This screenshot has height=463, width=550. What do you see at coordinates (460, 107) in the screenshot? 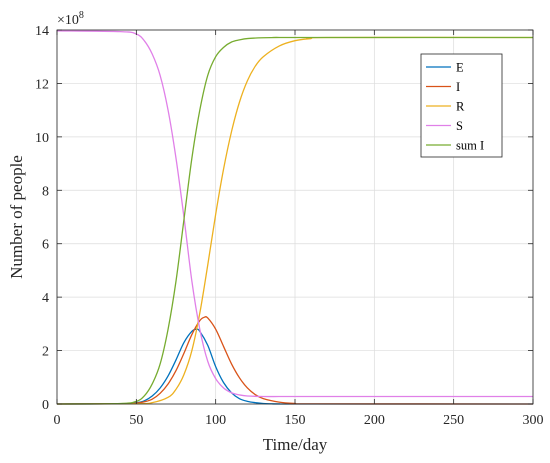
I see `legend-label: R` at bounding box center [460, 107].